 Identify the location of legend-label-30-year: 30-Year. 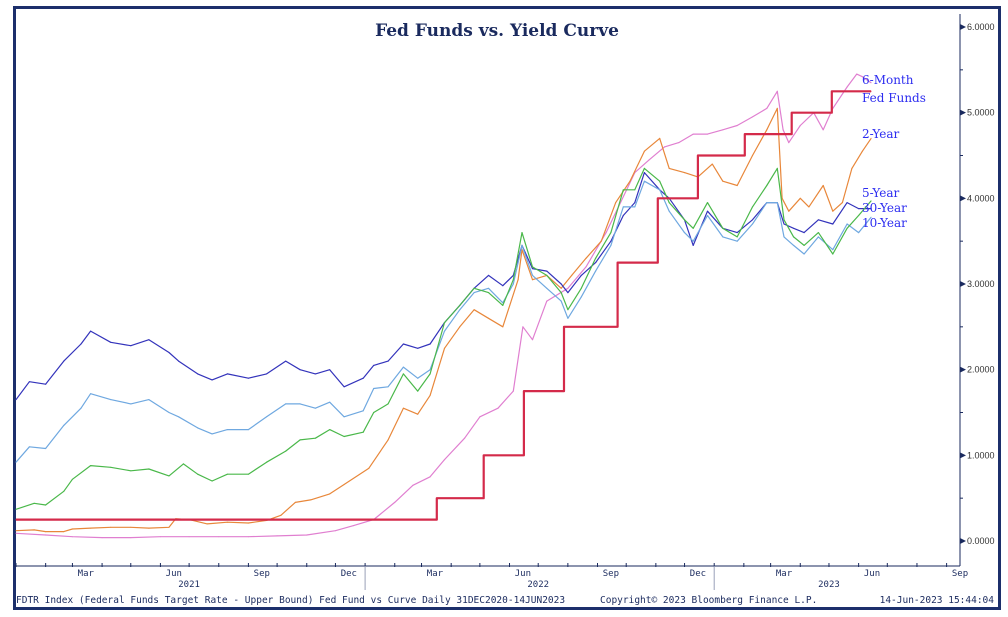
(884, 208).